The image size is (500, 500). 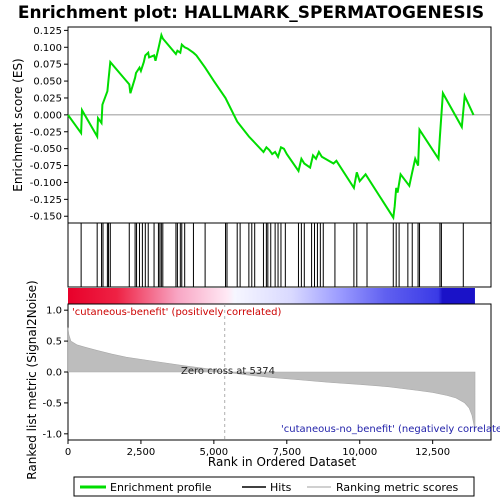 What do you see at coordinates (432, 452) in the screenshot?
I see `rank-x-tick-label: 12,500` at bounding box center [432, 452].